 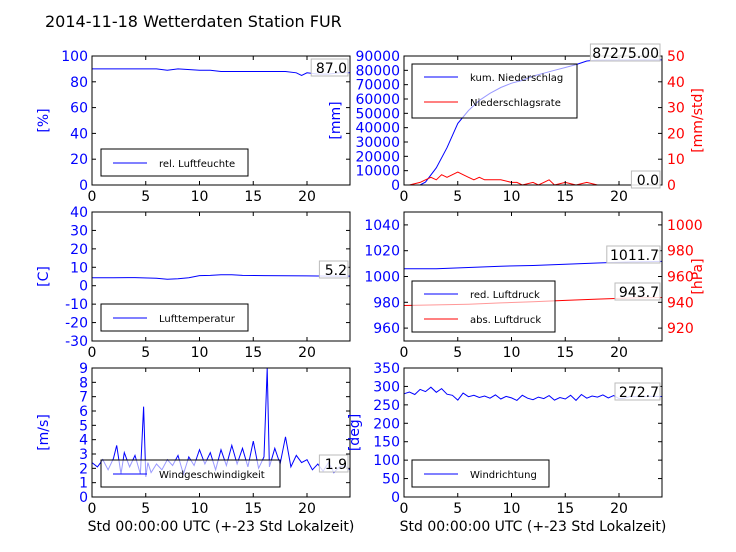 What do you see at coordinates (671, 186) in the screenshot?
I see `y-tick-label-right: 0` at bounding box center [671, 186].